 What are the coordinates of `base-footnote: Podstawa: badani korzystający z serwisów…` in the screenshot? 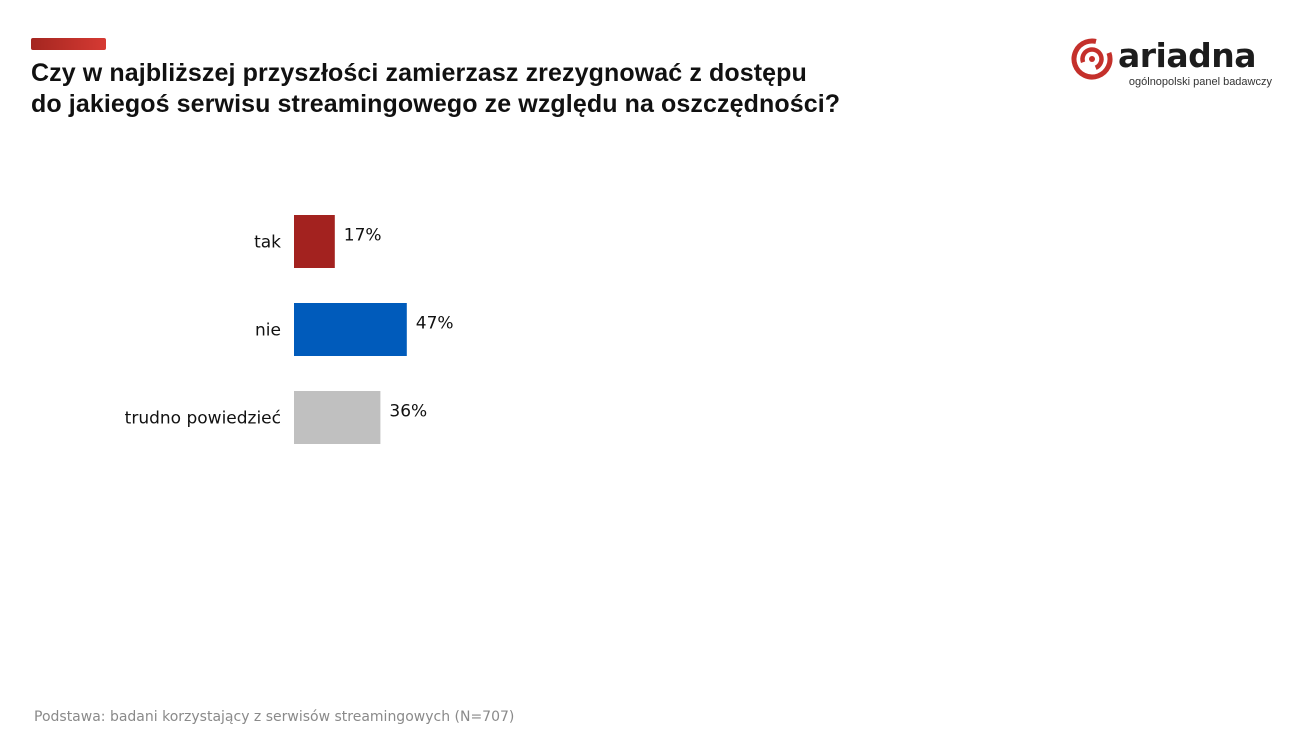 It's located at (274, 717).